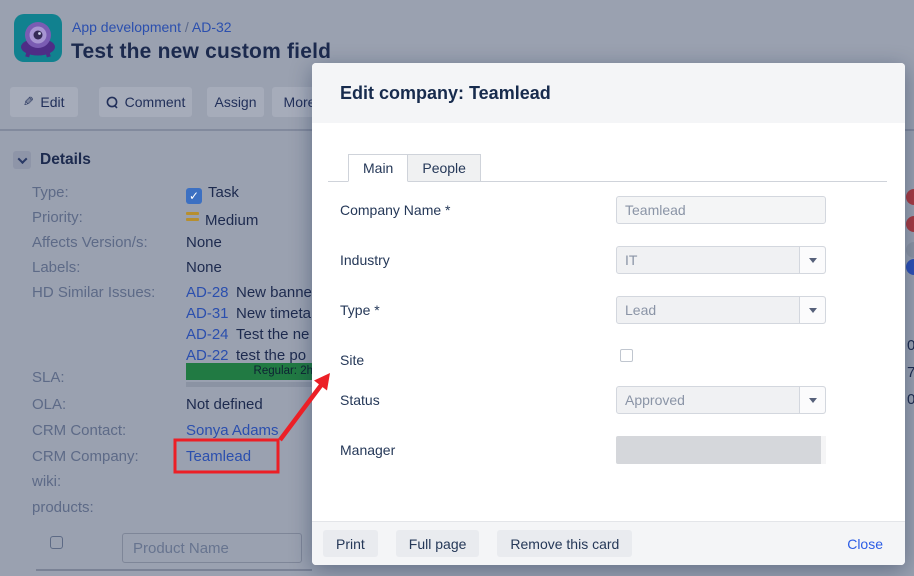 The width and height of the screenshot is (914, 576). I want to click on products-divider, so click(174, 570).